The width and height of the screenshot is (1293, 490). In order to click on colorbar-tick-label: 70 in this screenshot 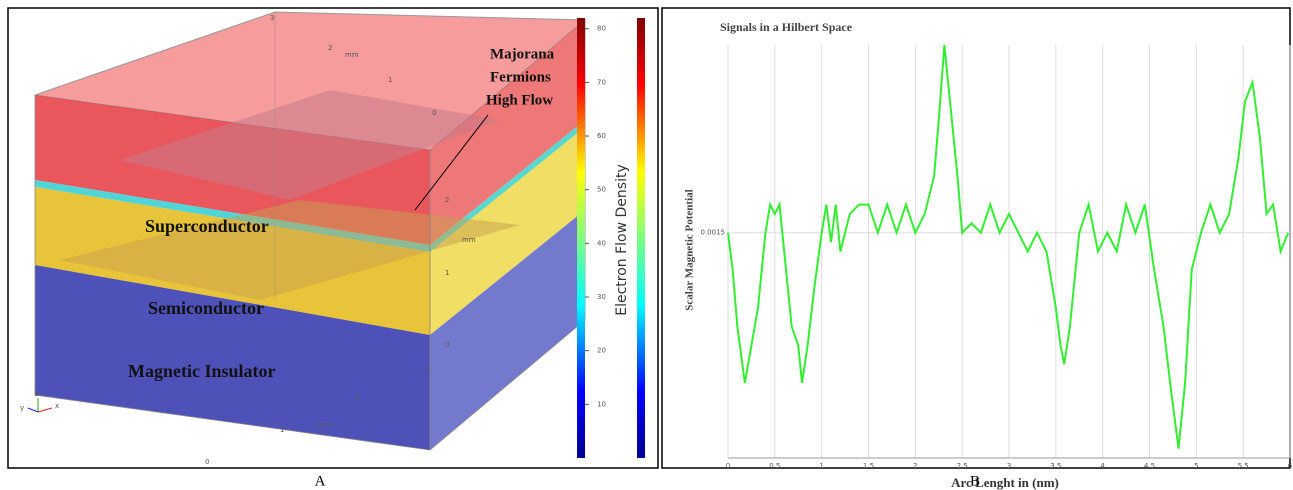, I will do `click(601, 82)`.